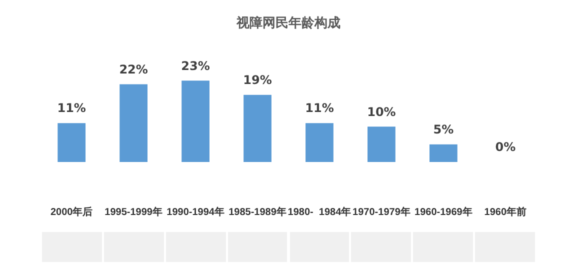 The width and height of the screenshot is (577, 274). What do you see at coordinates (195, 212) in the screenshot?
I see `x-tick-label: 1990-1994年` at bounding box center [195, 212].